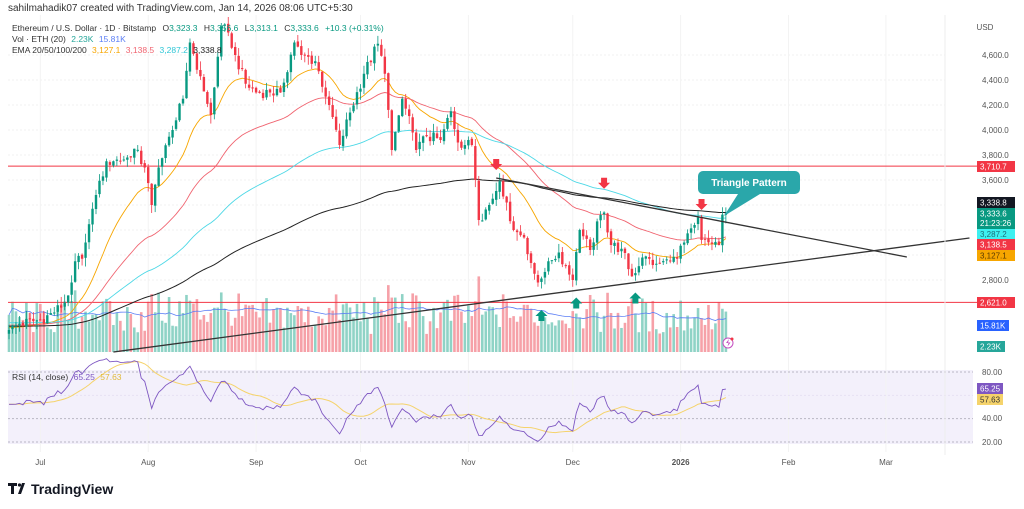 The width and height of the screenshot is (1024, 509). What do you see at coordinates (985, 27) in the screenshot?
I see `currency-label: USD` at bounding box center [985, 27].